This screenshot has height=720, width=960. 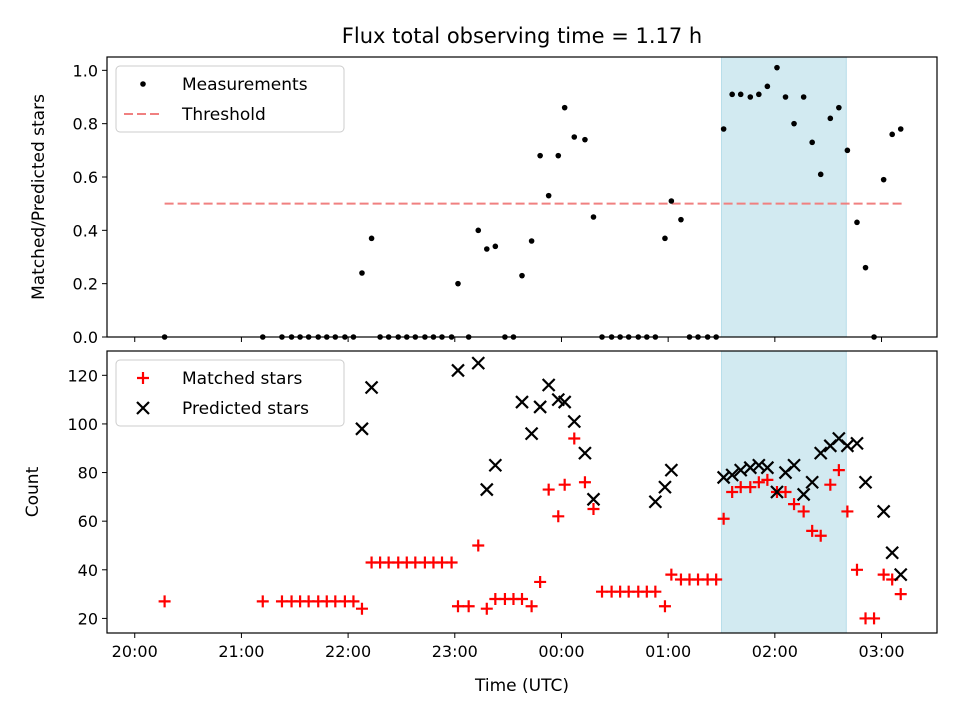 I want to click on x-tick-label: 23:00, so click(x=455, y=651).